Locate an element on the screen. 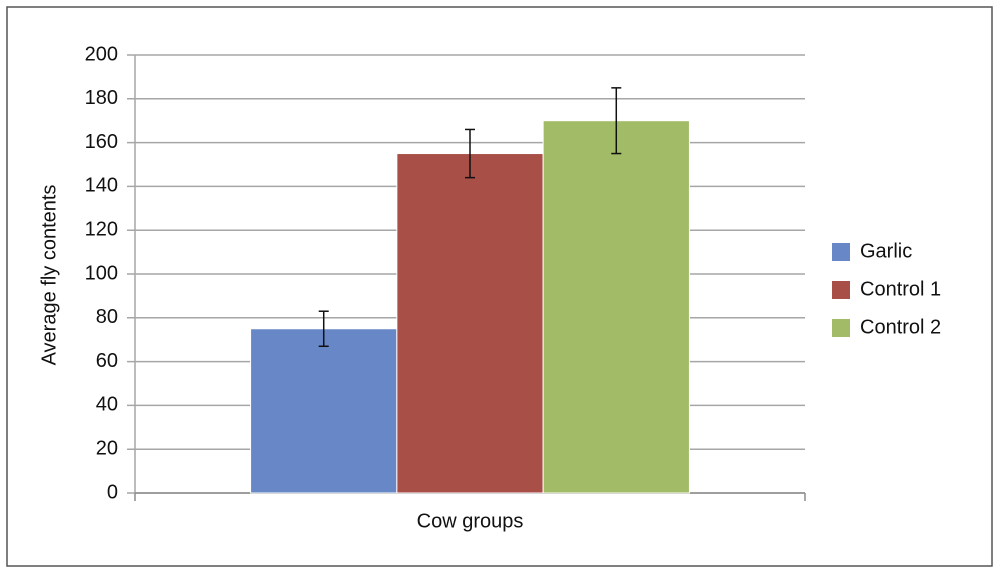  y-tick-label: 180 is located at coordinates (101, 98).